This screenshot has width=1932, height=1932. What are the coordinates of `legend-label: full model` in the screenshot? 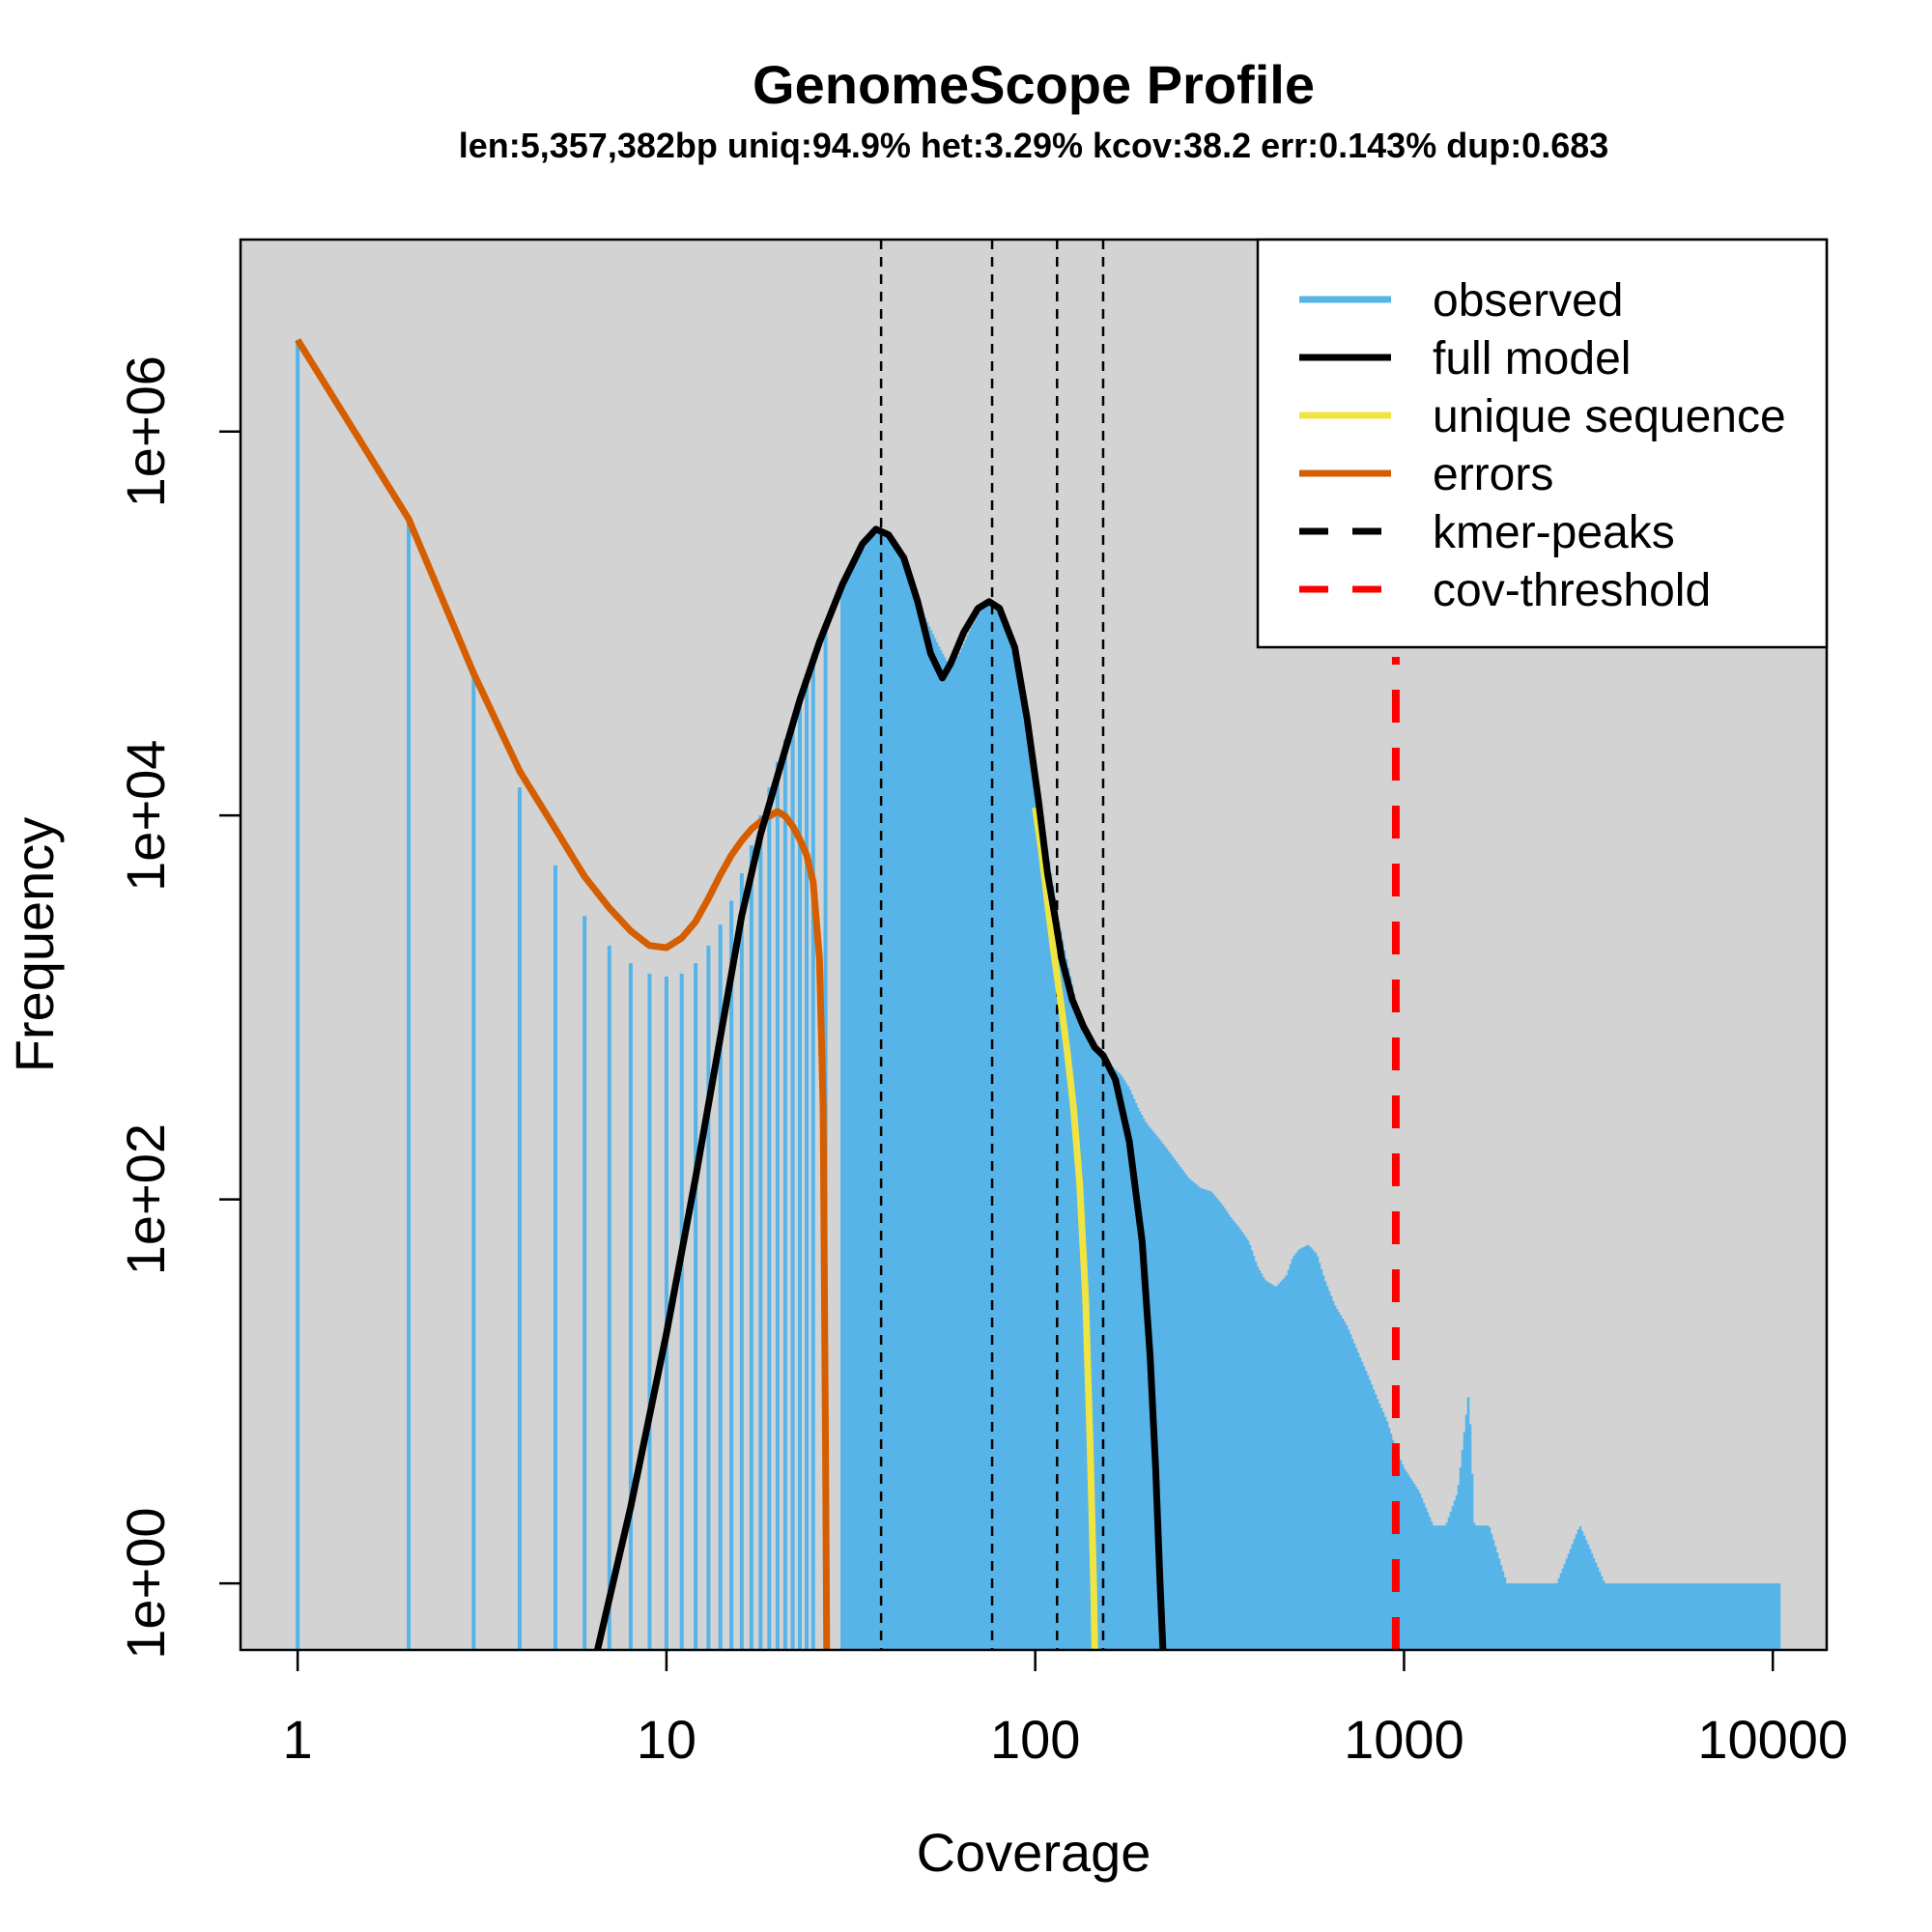 It's located at (1532, 358).